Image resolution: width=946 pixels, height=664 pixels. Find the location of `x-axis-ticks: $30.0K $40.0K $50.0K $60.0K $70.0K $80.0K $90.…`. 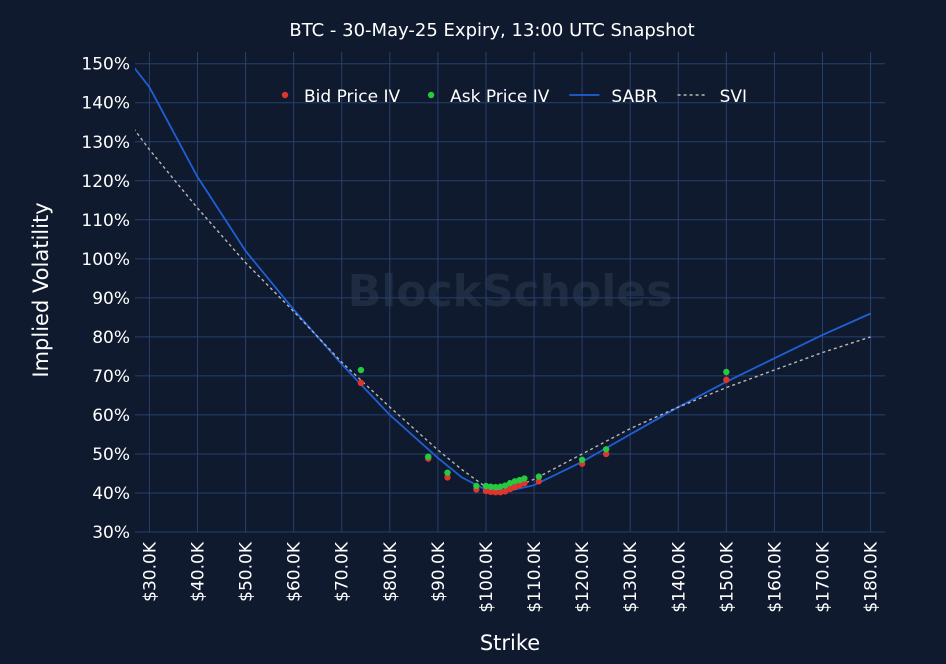

x-axis-ticks: $30.0K $40.0K $50.0K $60.0K $70.0K $80.0K $90.… is located at coordinates (510, 576).